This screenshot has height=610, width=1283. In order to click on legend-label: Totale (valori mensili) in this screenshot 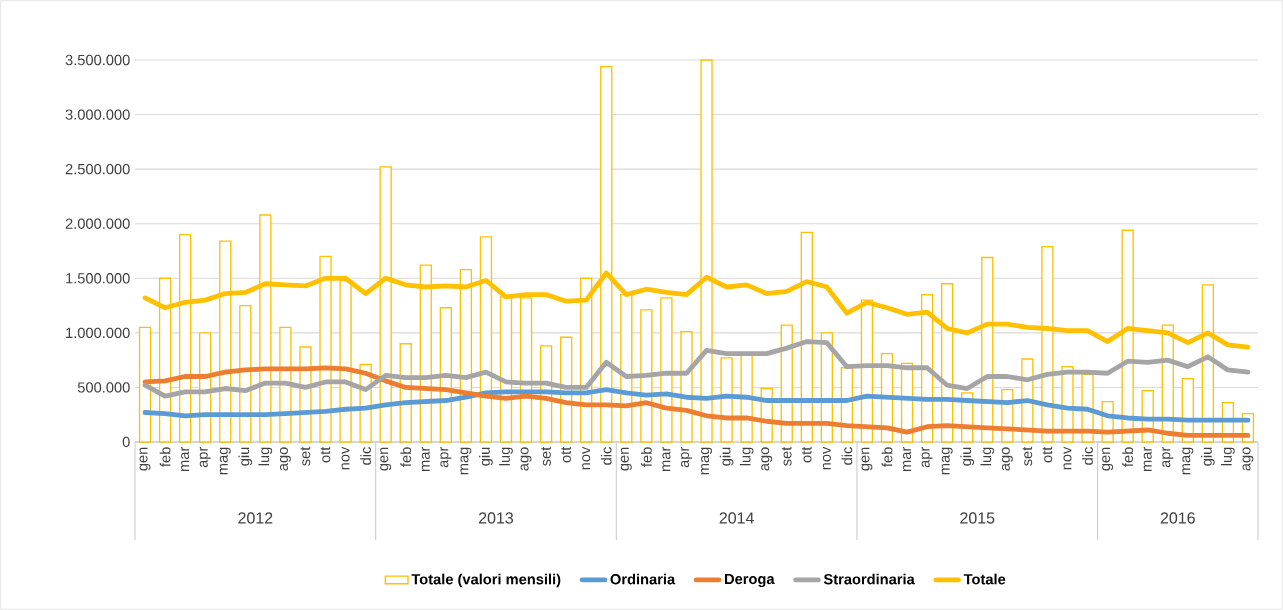, I will do `click(486, 580)`.